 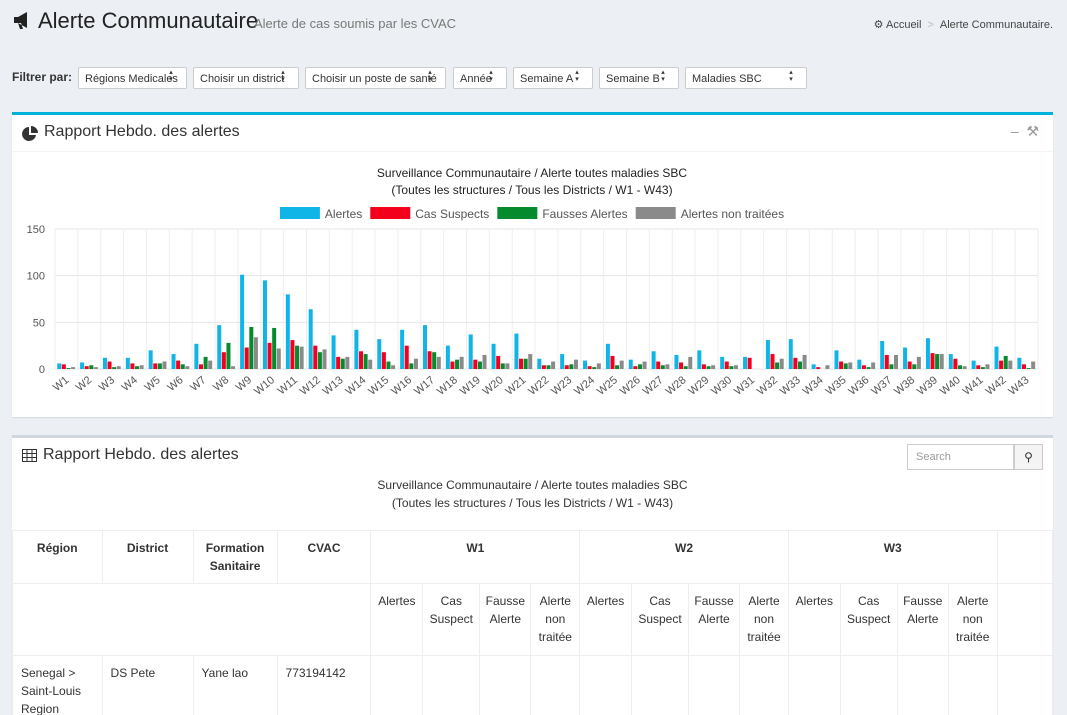 I want to click on x-tick-label: W32, so click(x=767, y=386).